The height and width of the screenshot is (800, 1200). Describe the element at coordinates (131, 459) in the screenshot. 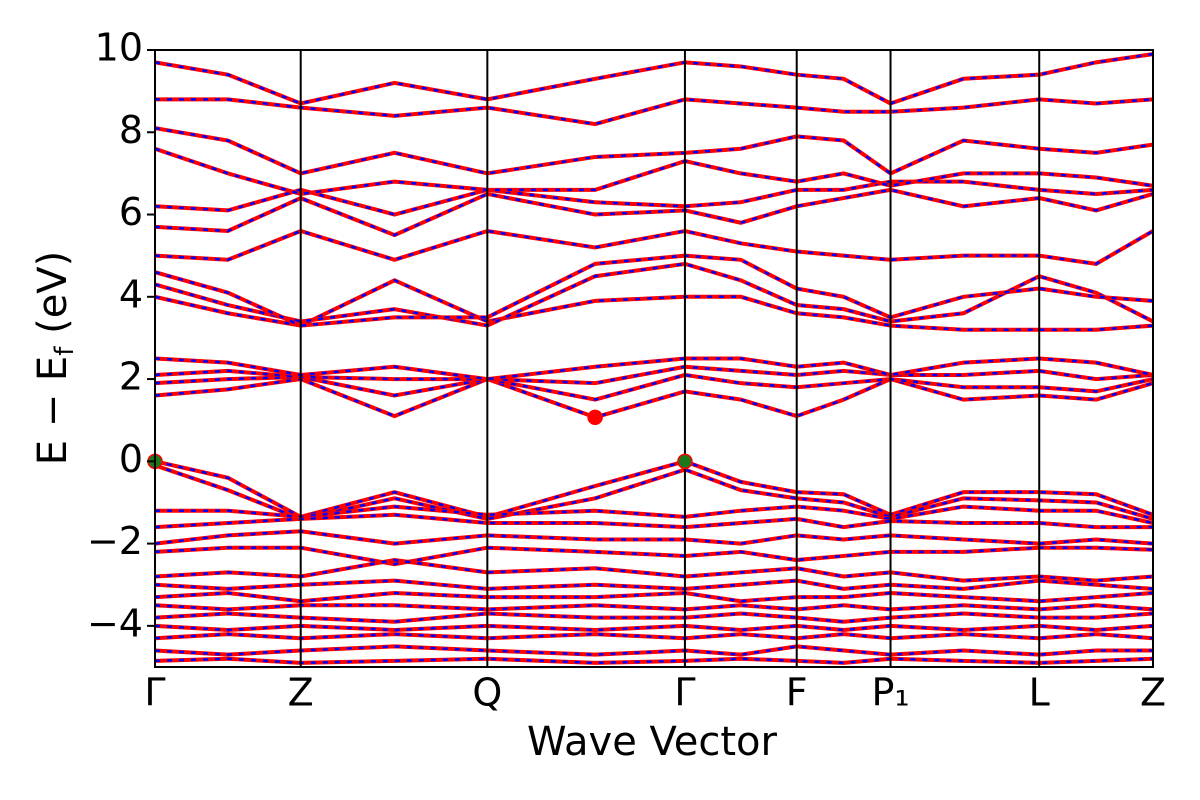

I see `y-tick-label: 0` at that location.